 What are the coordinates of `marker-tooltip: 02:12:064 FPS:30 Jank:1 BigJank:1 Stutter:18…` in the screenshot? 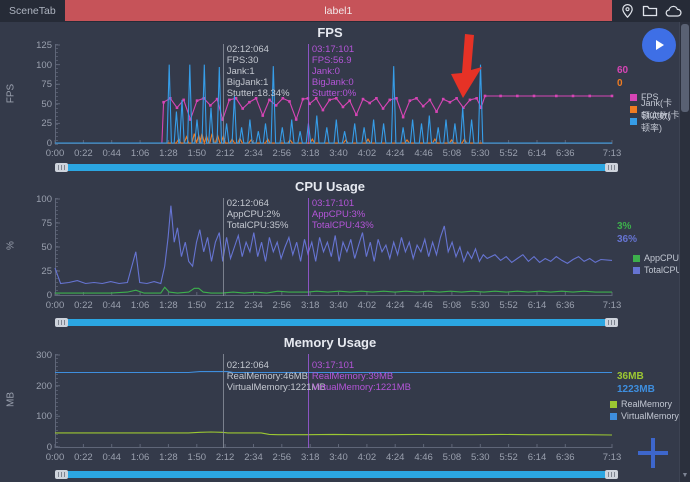 It's located at (258, 71).